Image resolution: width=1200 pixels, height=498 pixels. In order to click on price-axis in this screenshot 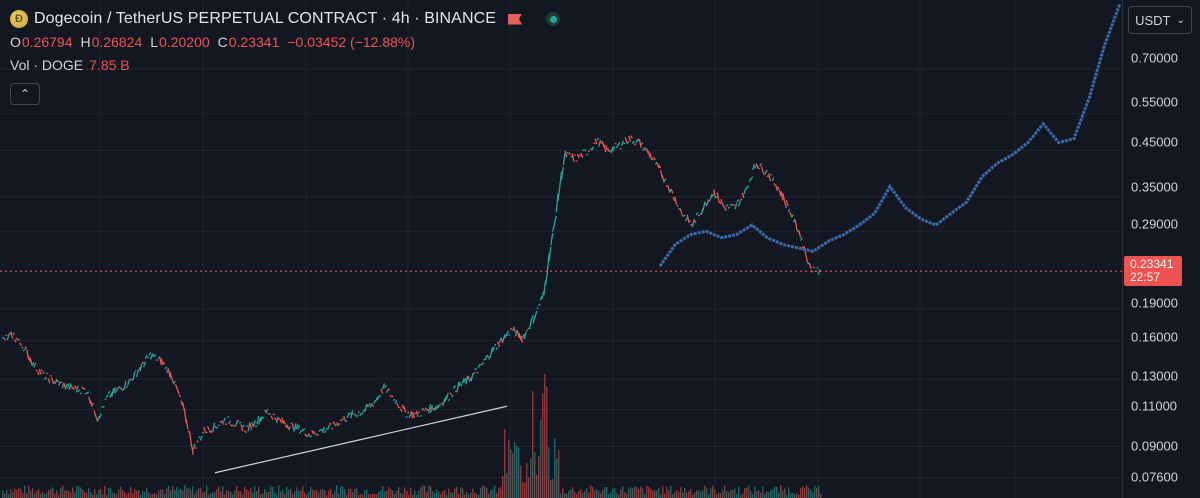, I will do `click(1161, 249)`.